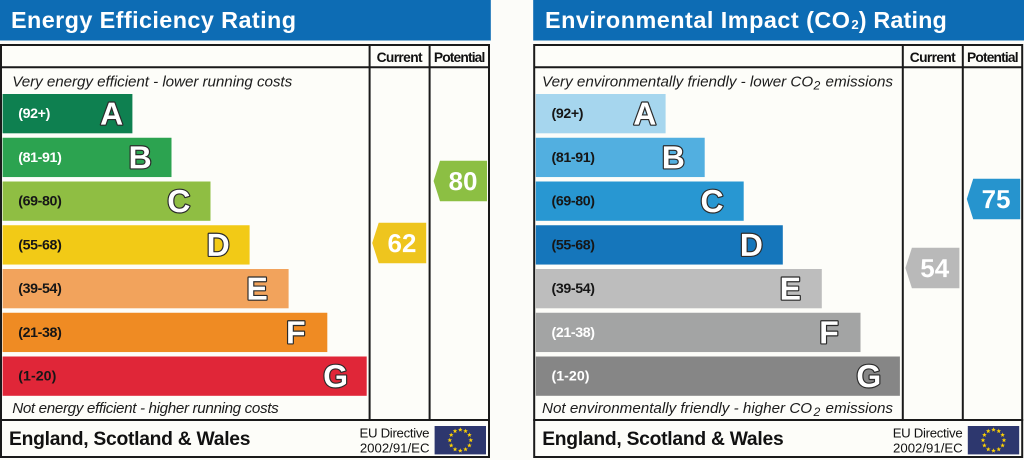 This screenshot has height=460, width=1024. I want to click on svg-text: Energy Efficiency Rating, so click(153, 20).